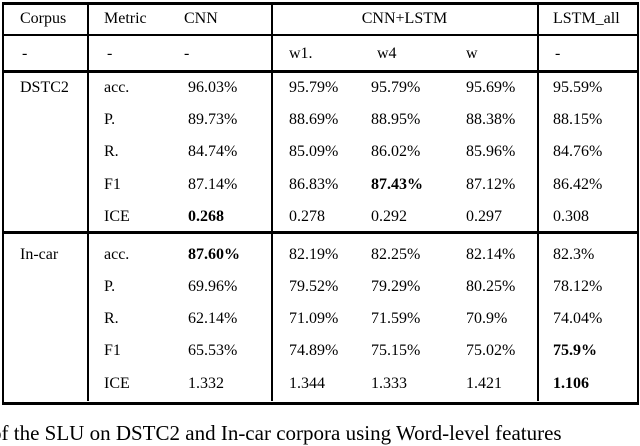 Image resolution: width=640 pixels, height=446 pixels. What do you see at coordinates (487, 318) in the screenshot?
I see `value-w: 70.9%` at bounding box center [487, 318].